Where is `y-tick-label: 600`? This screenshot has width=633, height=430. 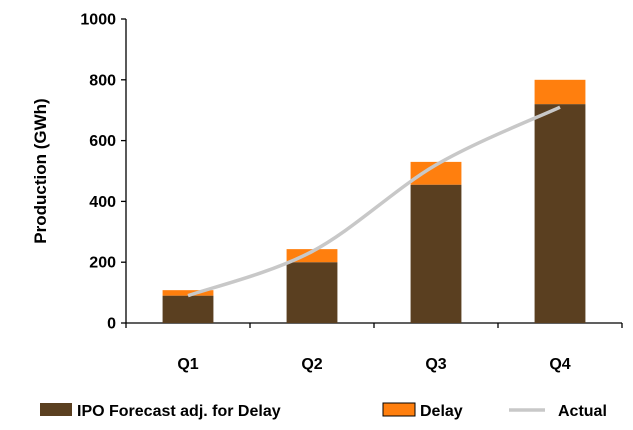 y-tick-label: 600 is located at coordinates (102, 141).